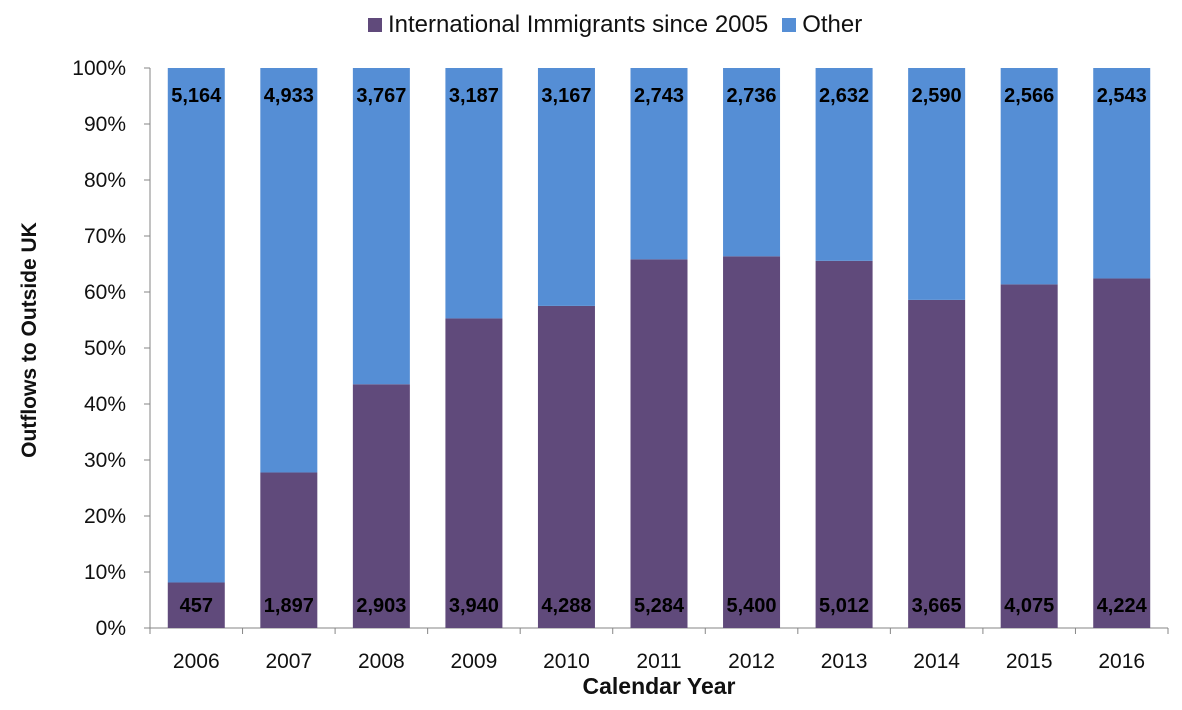 The height and width of the screenshot is (710, 1182). Describe the element at coordinates (659, 606) in the screenshot. I see `data-label-immigrants-2011: 5,284` at that location.